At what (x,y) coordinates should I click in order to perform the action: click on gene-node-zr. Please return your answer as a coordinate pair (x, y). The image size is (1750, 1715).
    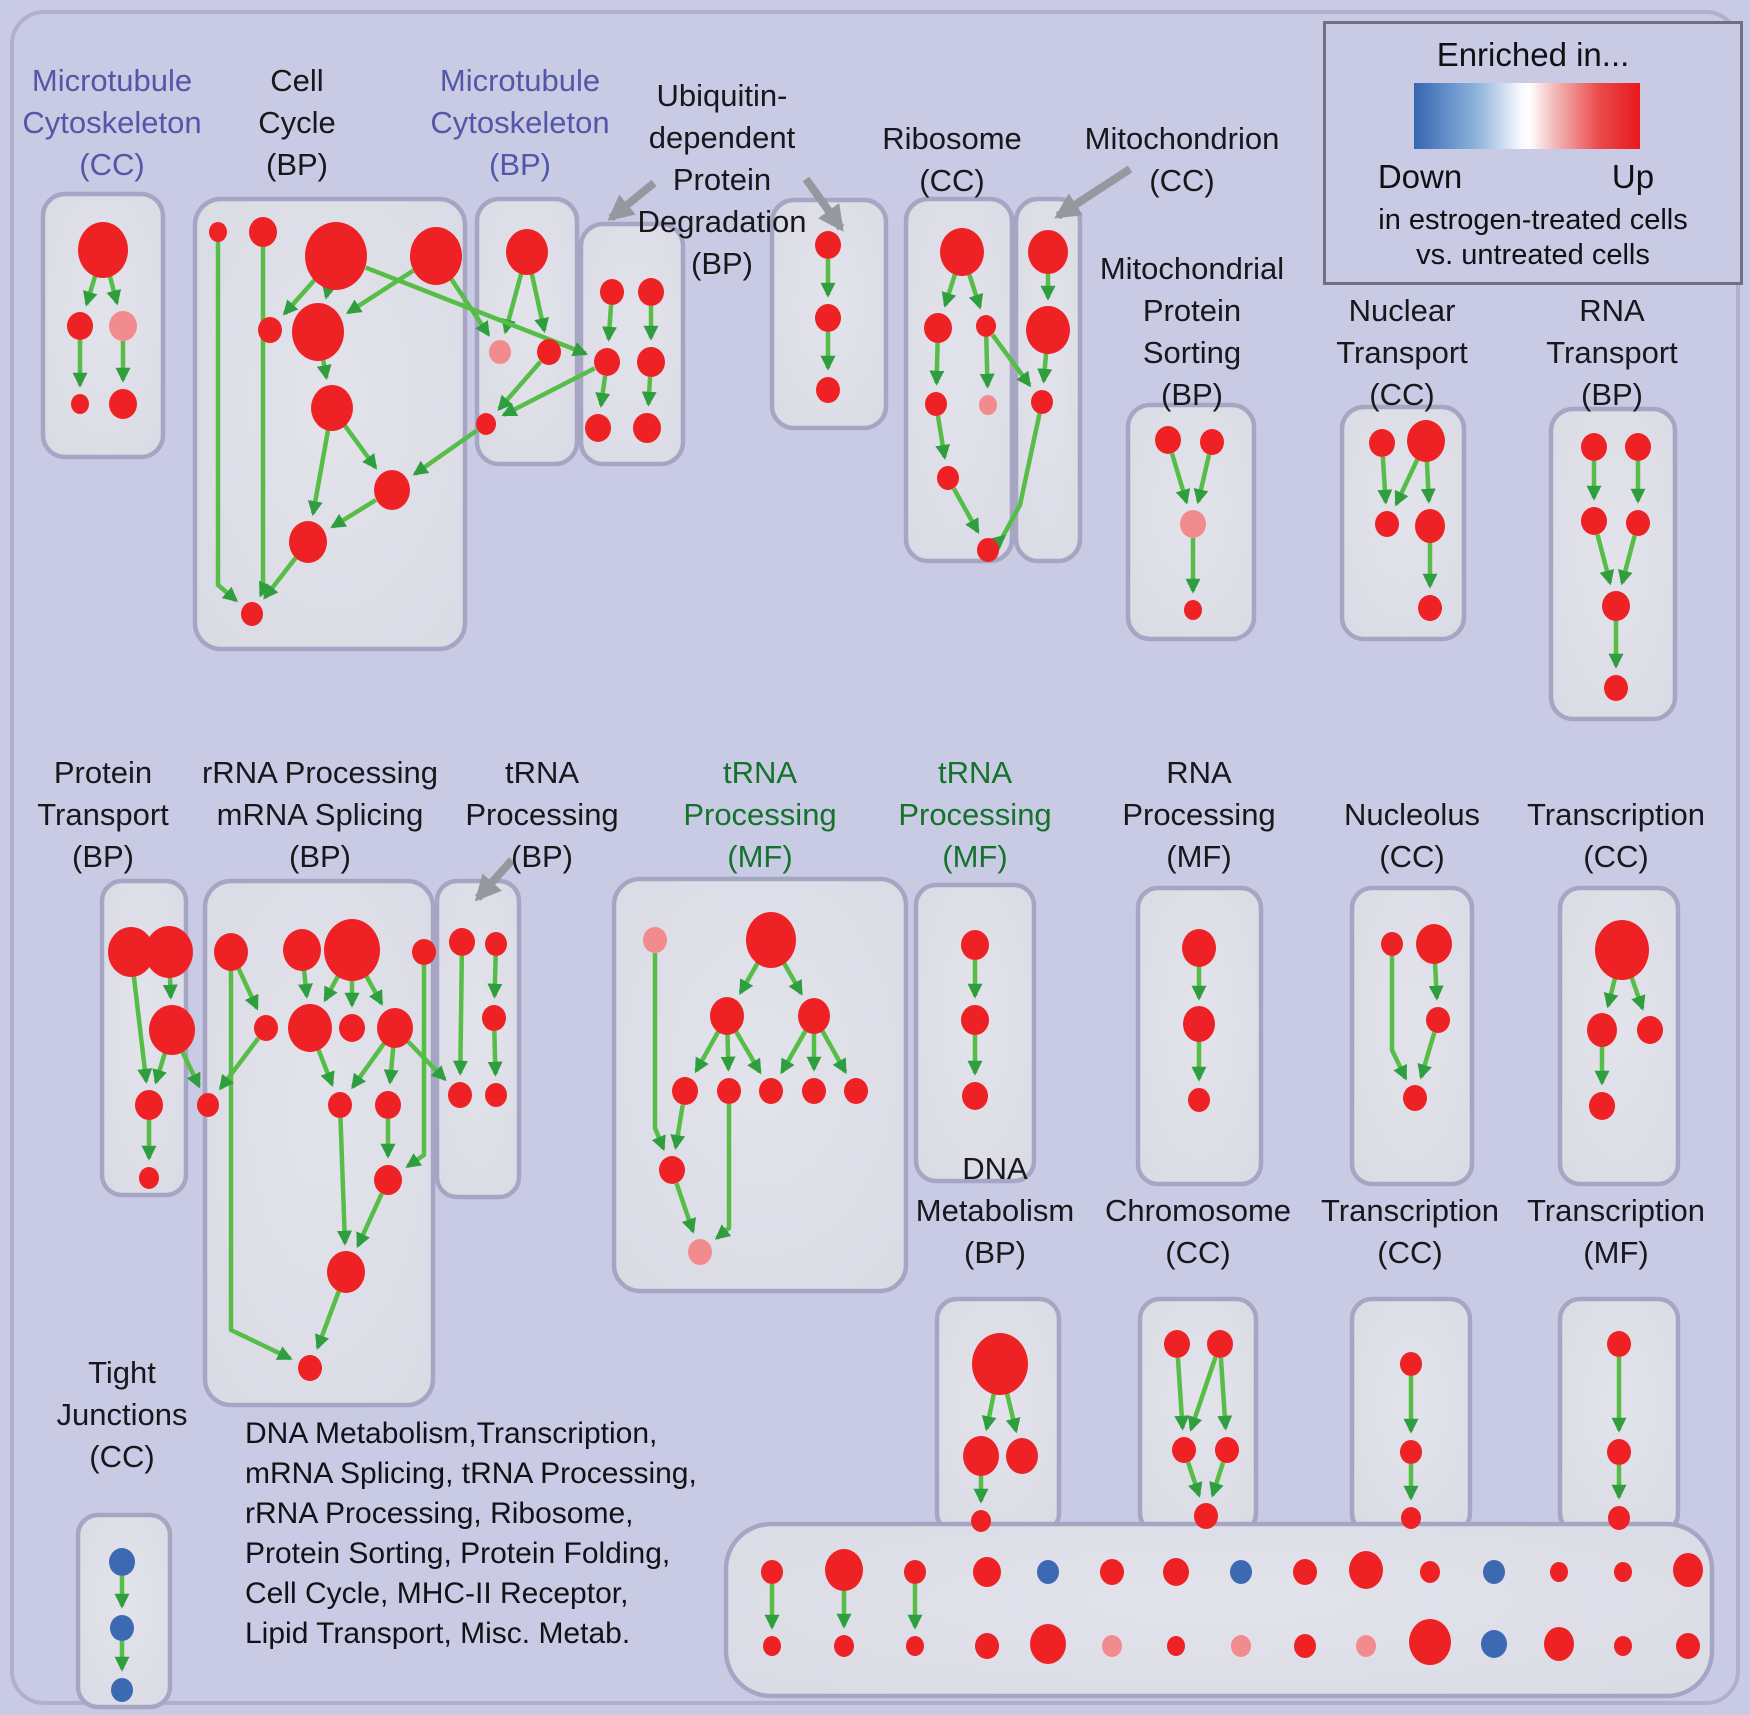
    Looking at the image, I should click on (814, 1016).